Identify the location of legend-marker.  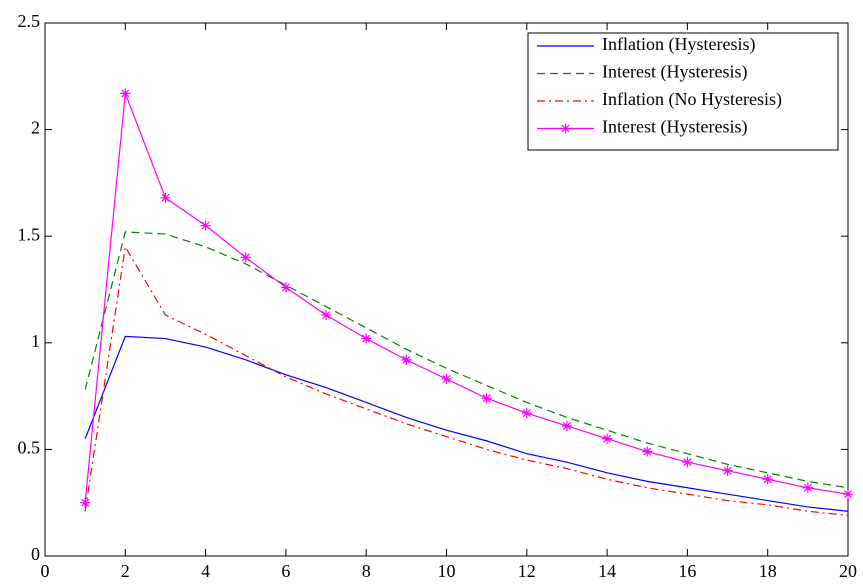
(565, 128).